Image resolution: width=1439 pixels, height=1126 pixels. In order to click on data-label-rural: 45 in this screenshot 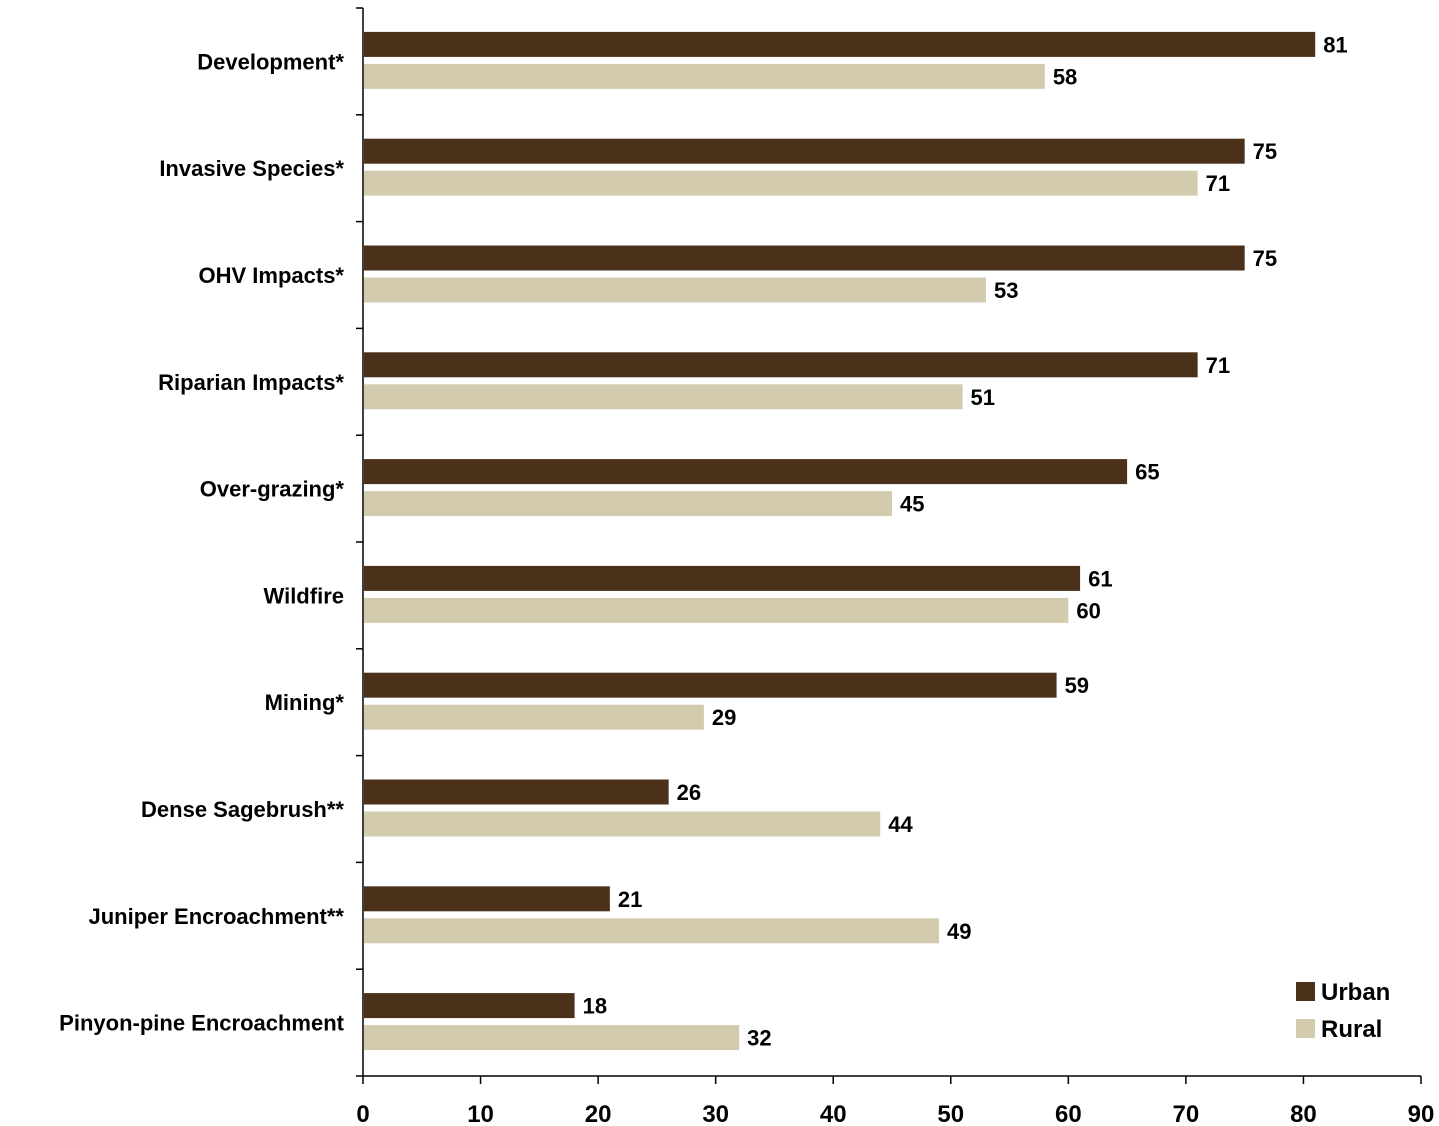, I will do `click(912, 504)`.